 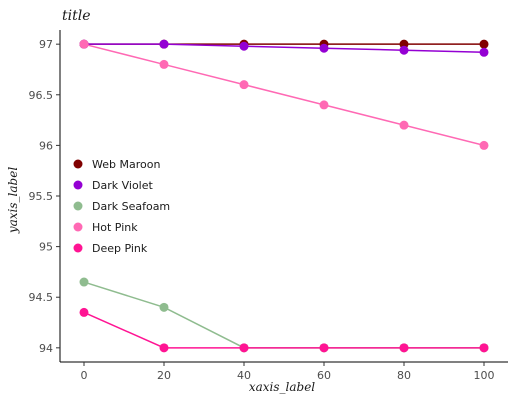 I want to click on legend-marker-dark-violet, so click(x=78, y=185).